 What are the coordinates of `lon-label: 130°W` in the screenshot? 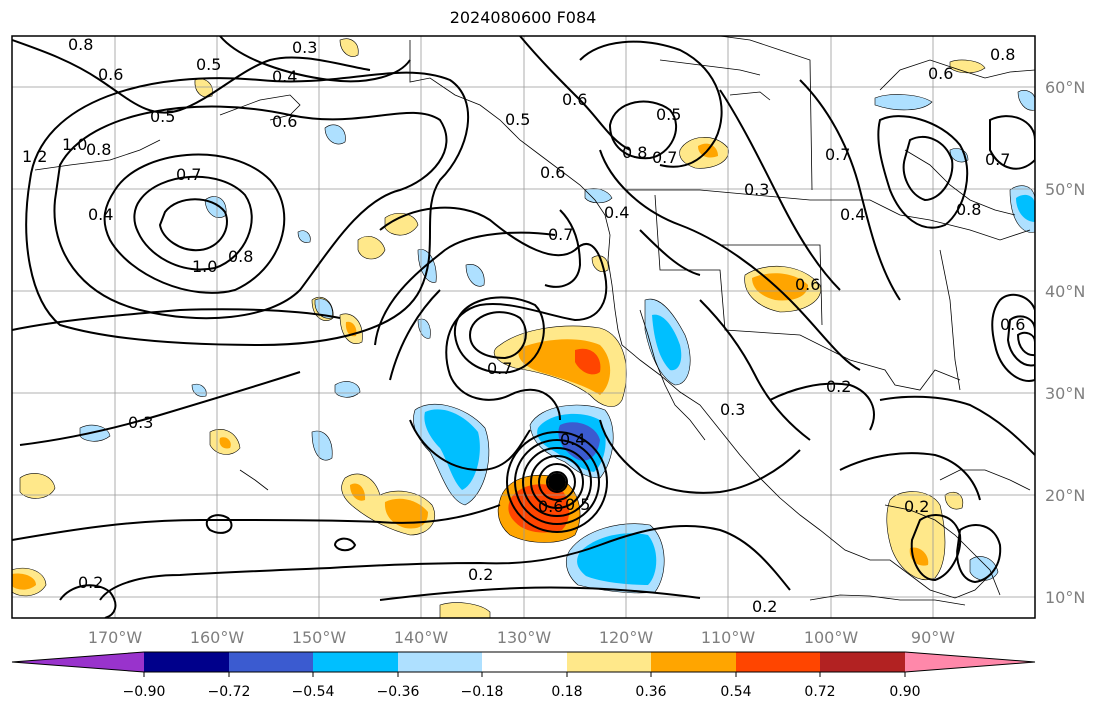 It's located at (524, 637).